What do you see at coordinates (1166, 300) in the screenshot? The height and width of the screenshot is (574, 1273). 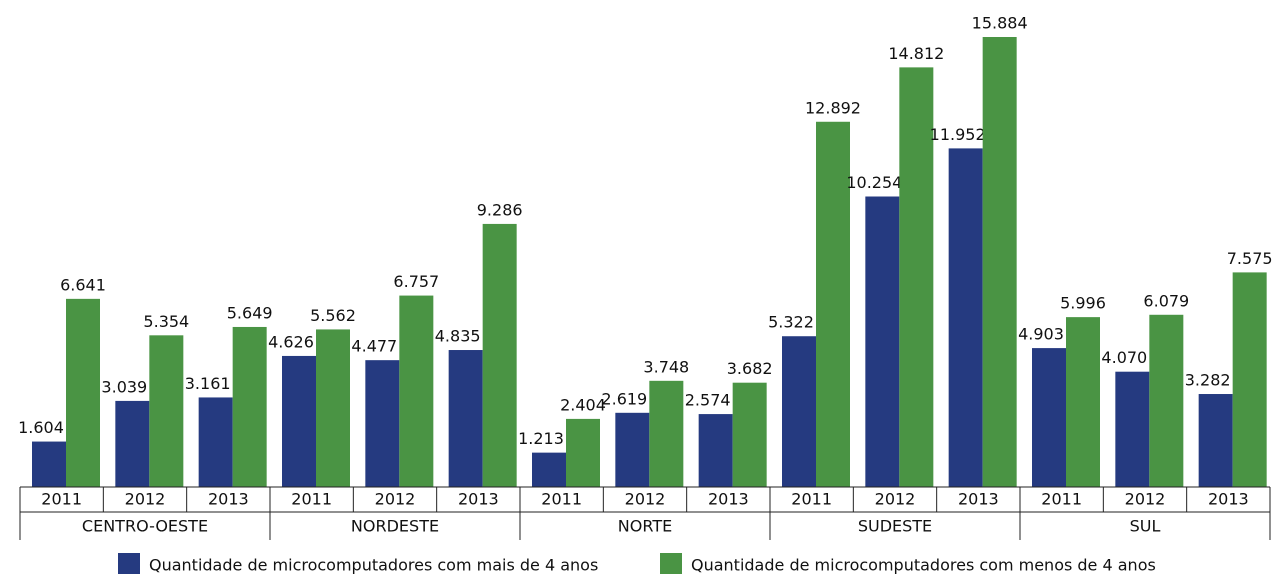 I see `value-label: 6.079` at bounding box center [1166, 300].